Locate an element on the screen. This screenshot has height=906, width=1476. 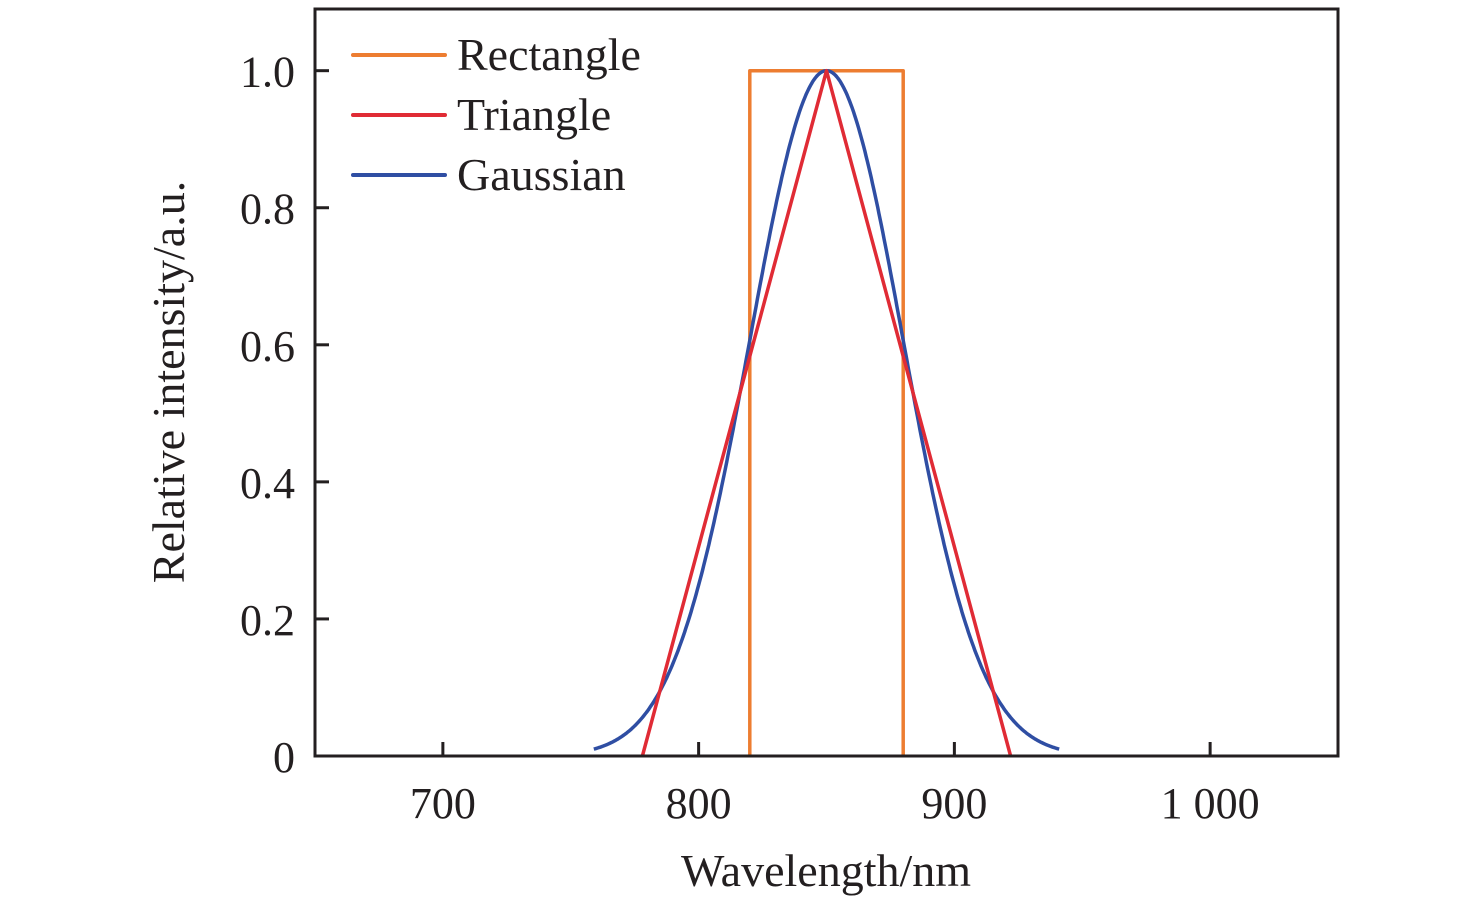
x-axis-label: Wavelength/nm is located at coordinates (826, 870).